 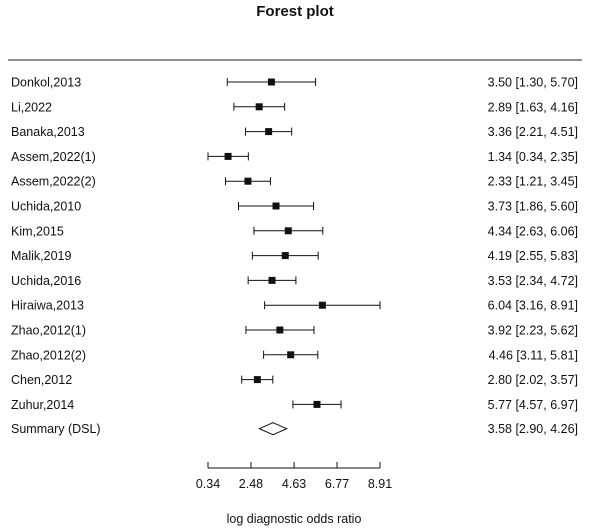 I want to click on x-tick-label: 8.91, so click(x=380, y=484).